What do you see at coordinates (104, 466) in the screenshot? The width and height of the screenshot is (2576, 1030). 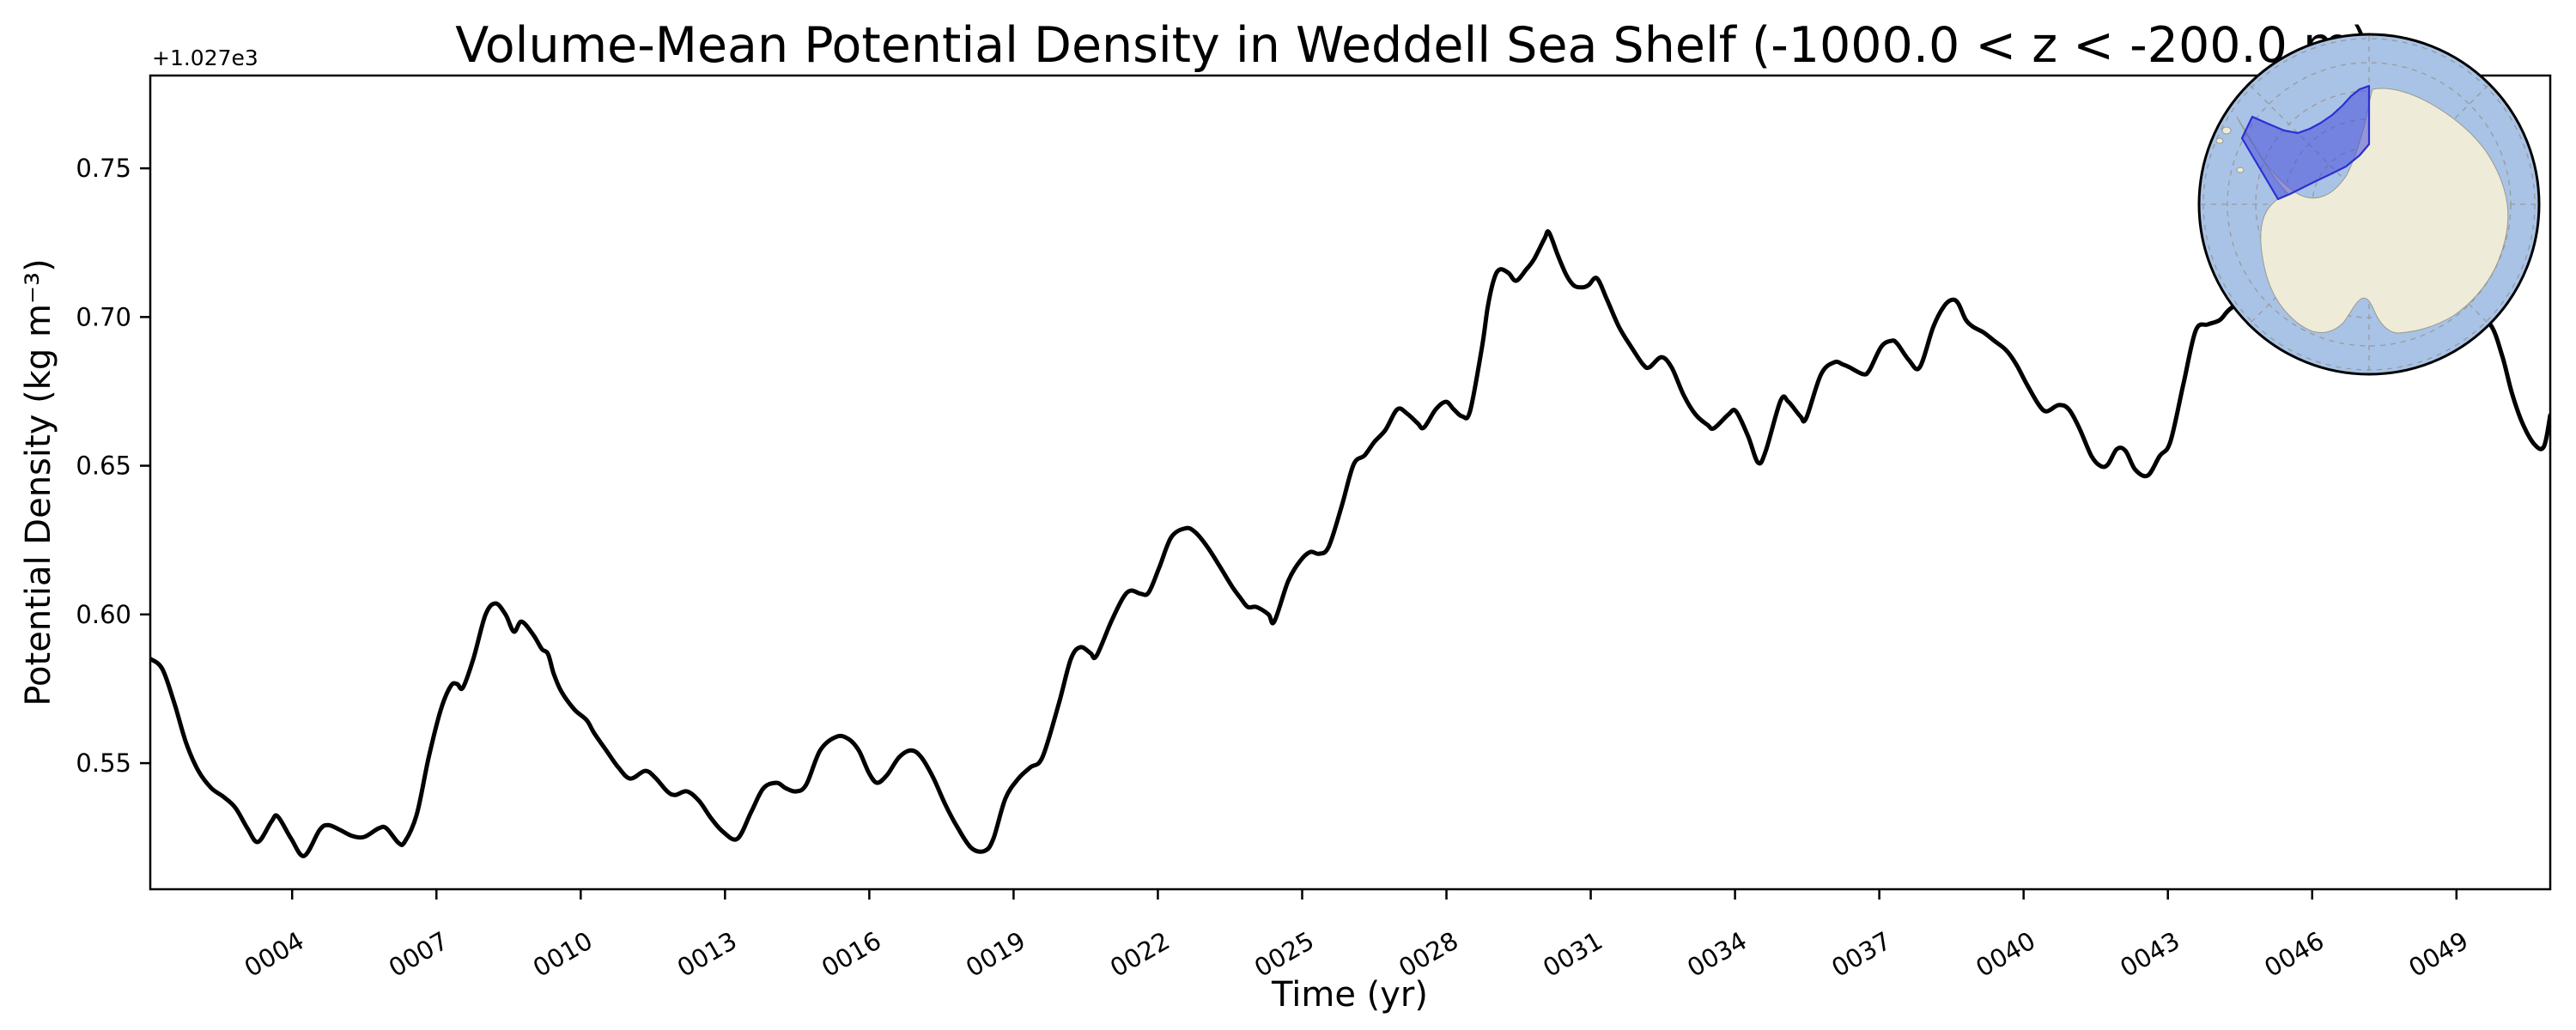 I see `y-tick-label: 0.65` at bounding box center [104, 466].